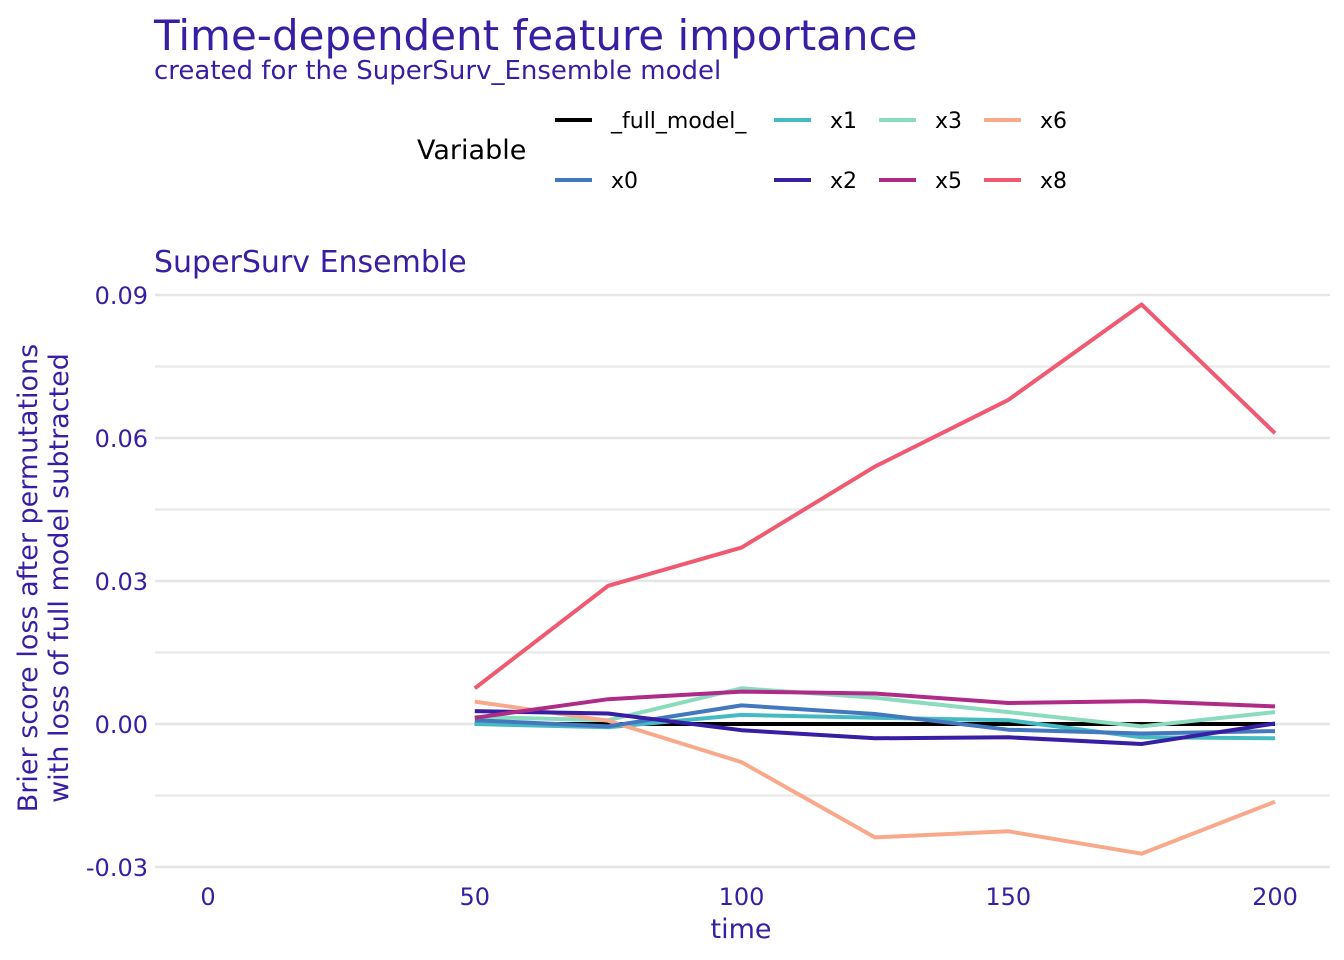 This screenshot has width=1344, height=960. I want to click on x-axis-label: time, so click(740, 929).